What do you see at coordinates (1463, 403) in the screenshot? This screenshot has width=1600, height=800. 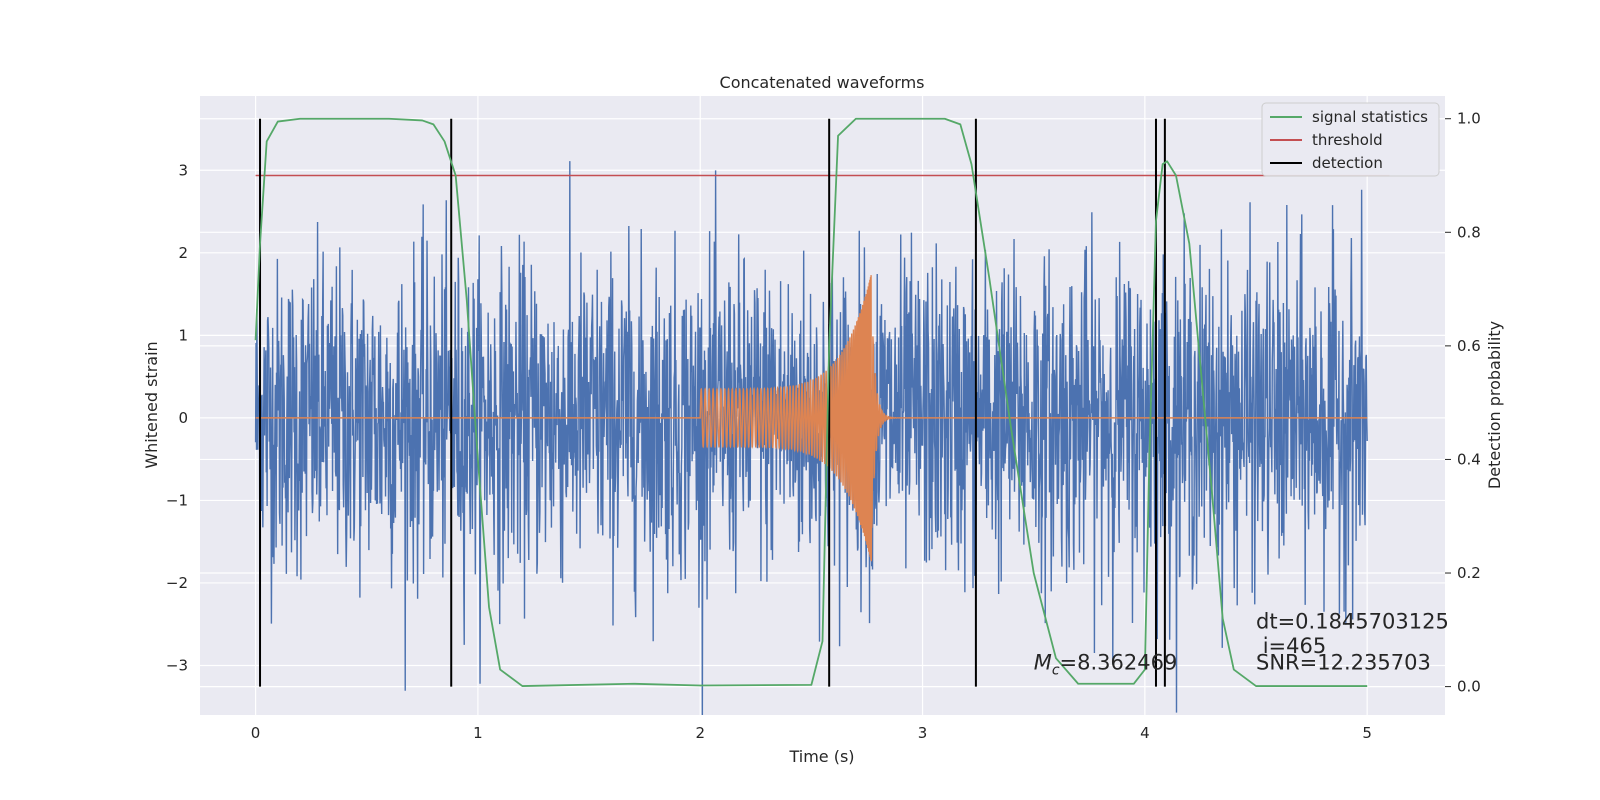 I see `right-ticks: 0.0 0.2 0.4 0.6 0.8 1.0` at bounding box center [1463, 403].